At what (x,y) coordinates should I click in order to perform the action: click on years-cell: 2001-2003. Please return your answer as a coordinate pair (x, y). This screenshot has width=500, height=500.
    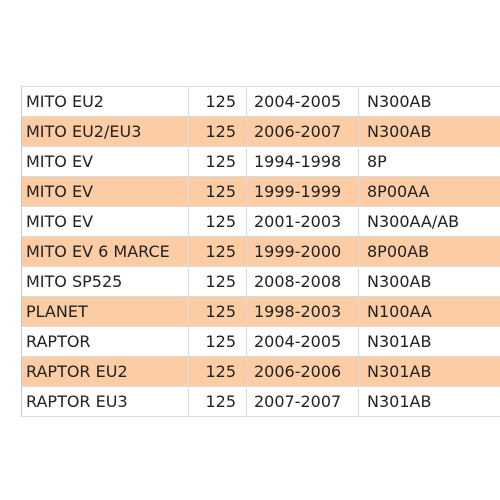
    Looking at the image, I should click on (303, 221).